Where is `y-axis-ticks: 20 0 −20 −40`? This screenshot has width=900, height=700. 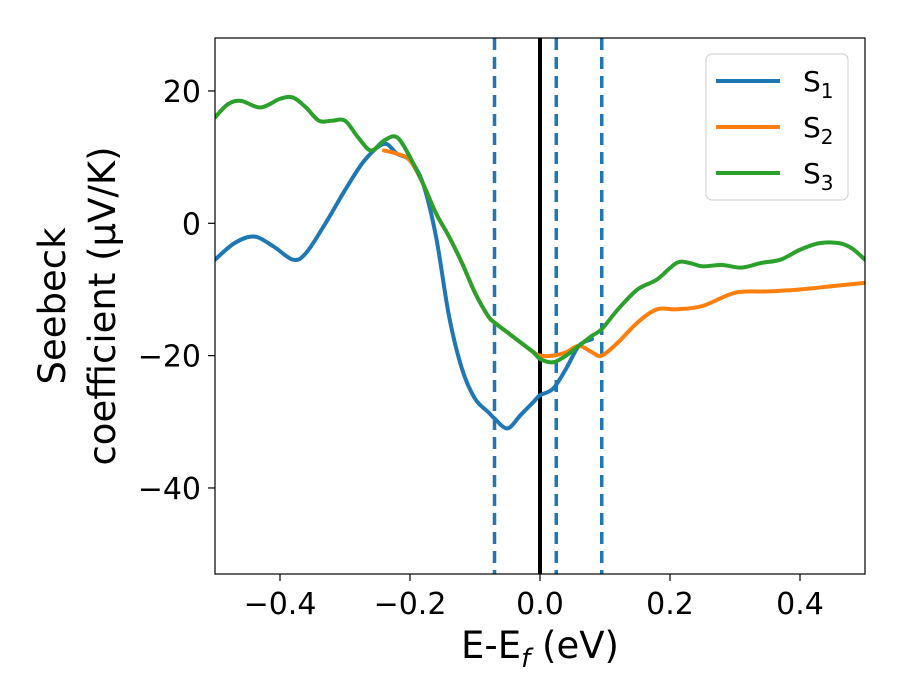
y-axis-ticks: 20 0 −20 −40 is located at coordinates (176, 291).